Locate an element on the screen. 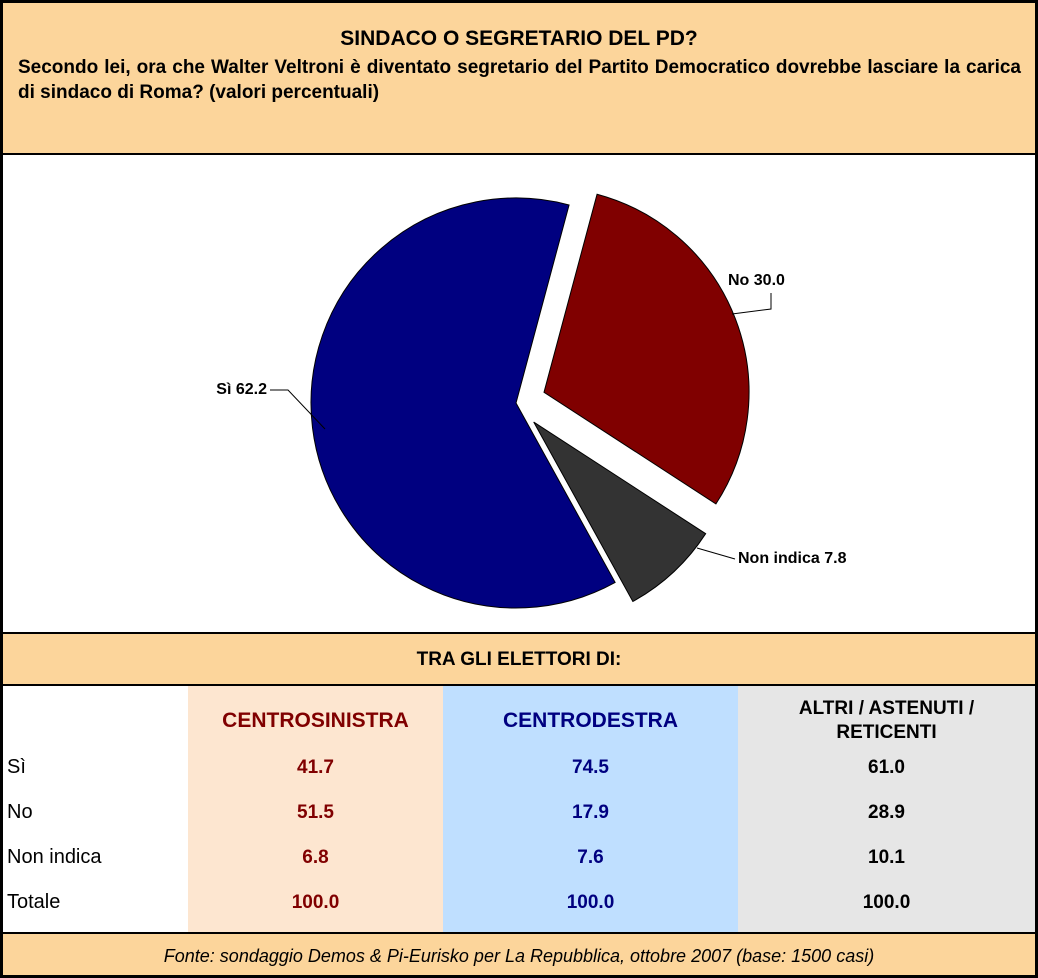 This screenshot has height=978, width=1038. column-header: CENTRODESTRA is located at coordinates (590, 720).